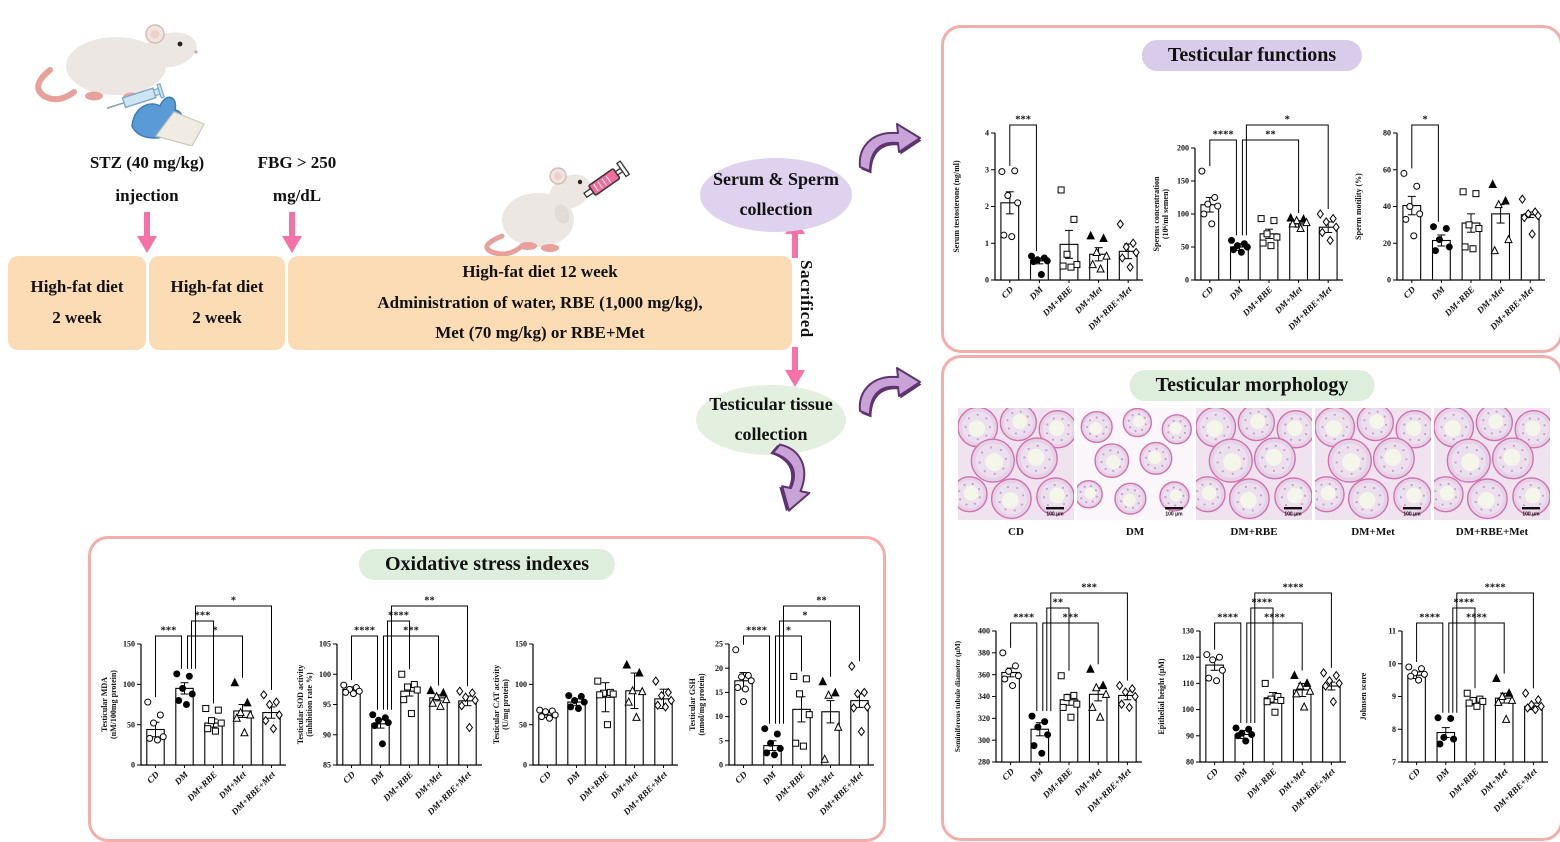  I want to click on y-tick-label: 90, so click(327, 734).